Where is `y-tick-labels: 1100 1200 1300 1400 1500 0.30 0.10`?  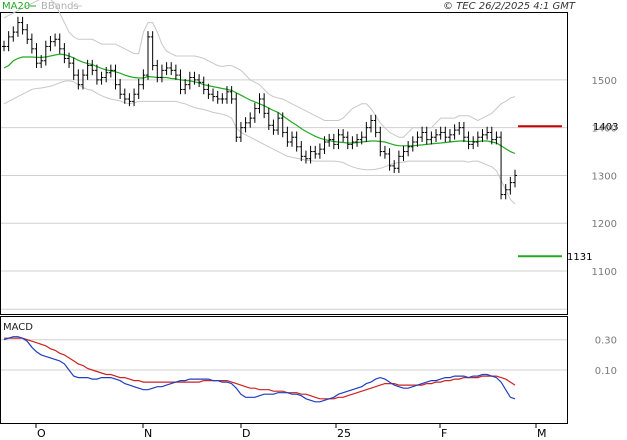 y-tick-labels: 1100 1200 1300 1400 1500 0.30 0.10 is located at coordinates (604, 226).